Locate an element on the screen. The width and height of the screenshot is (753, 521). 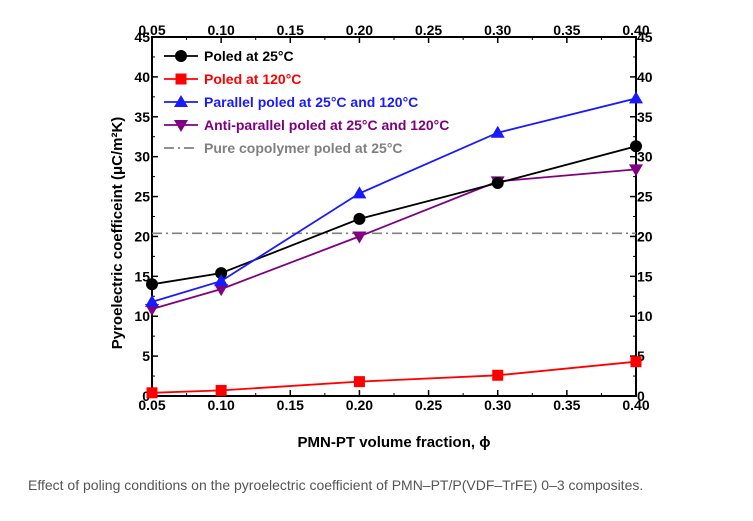
legend-label: Pure copolymer poled at 25°C is located at coordinates (303, 148).